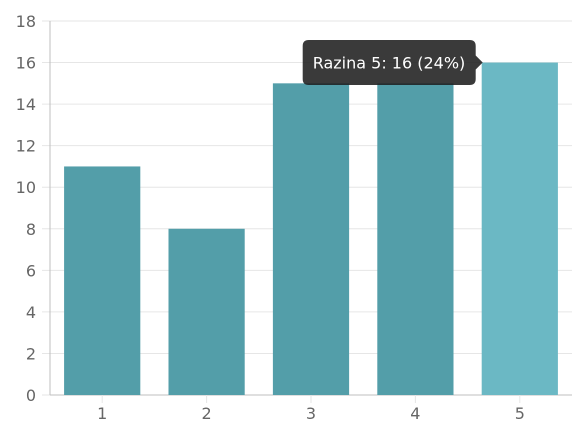 This screenshot has width=575, height=421. I want to click on y-tick-label: 0, so click(31, 395).